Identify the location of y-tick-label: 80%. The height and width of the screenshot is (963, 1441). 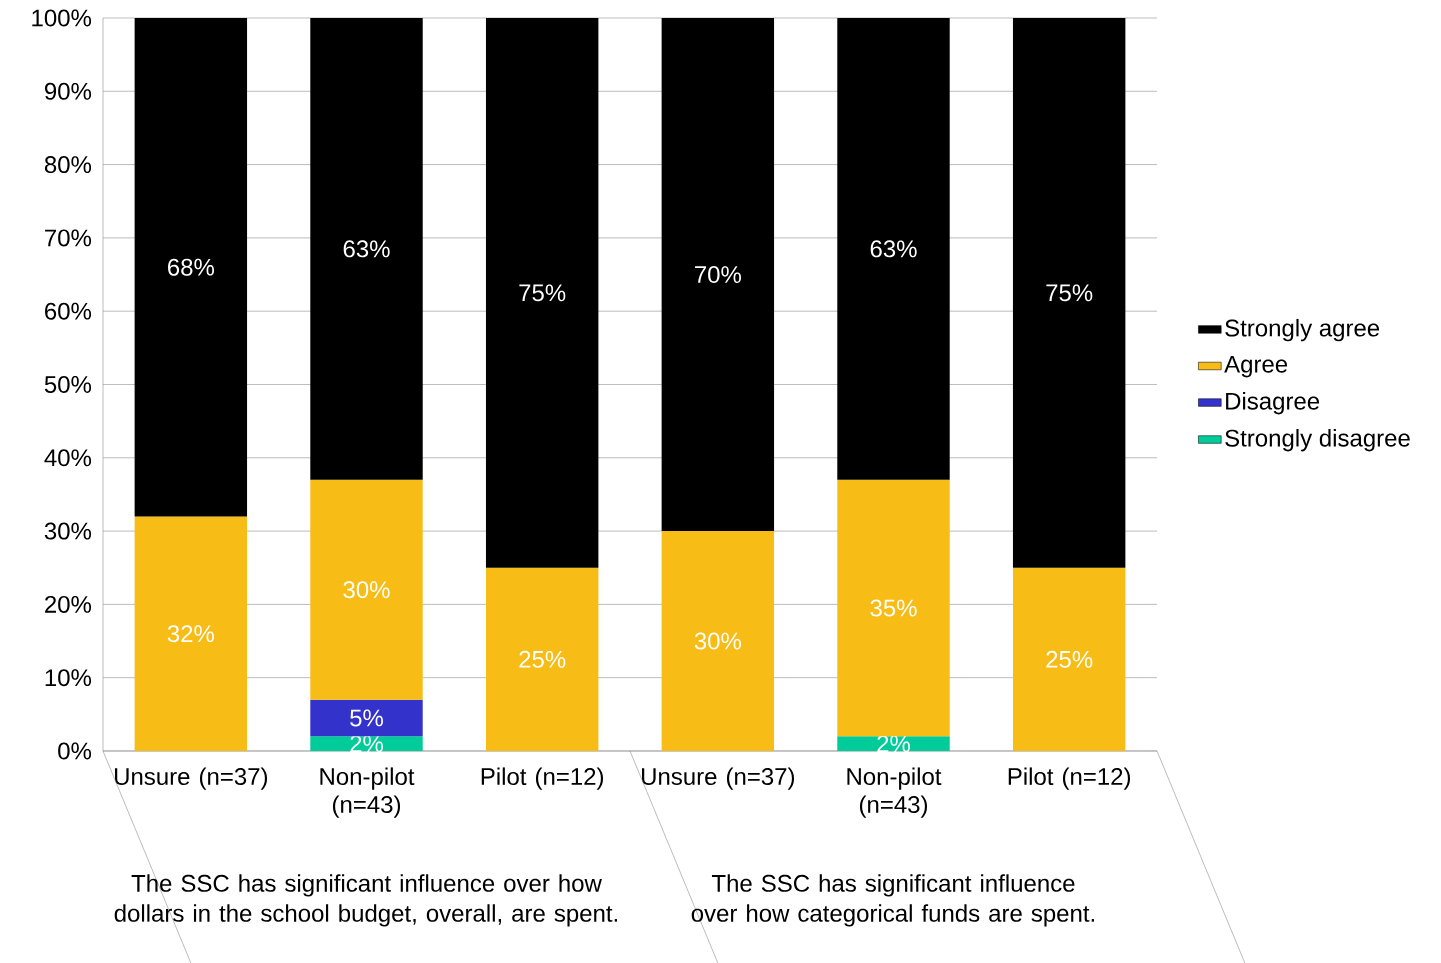
(68, 165).